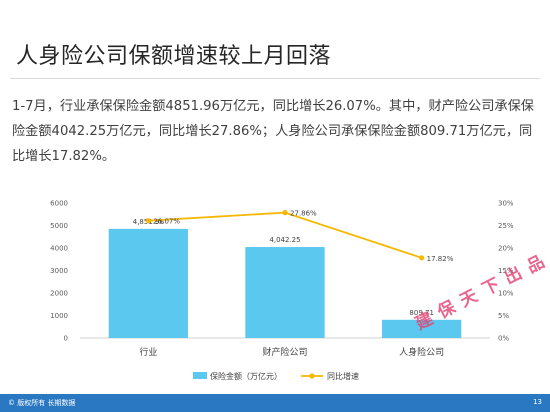 The width and height of the screenshot is (550, 412). What do you see at coordinates (506, 249) in the screenshot?
I see `right-axis-tick-label: 20%` at bounding box center [506, 249].